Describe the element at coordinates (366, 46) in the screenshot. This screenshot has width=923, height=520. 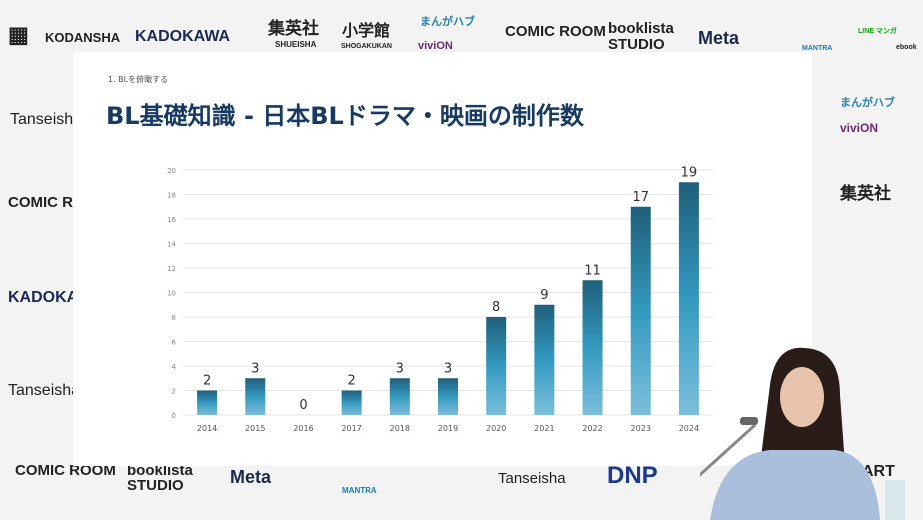
I see `logo-shogakukan-en: SHOGAKUKAN` at that location.